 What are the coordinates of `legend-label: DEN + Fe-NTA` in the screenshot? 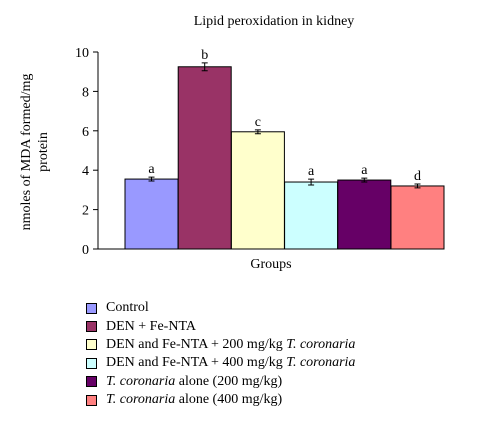 It's located at (151, 326).